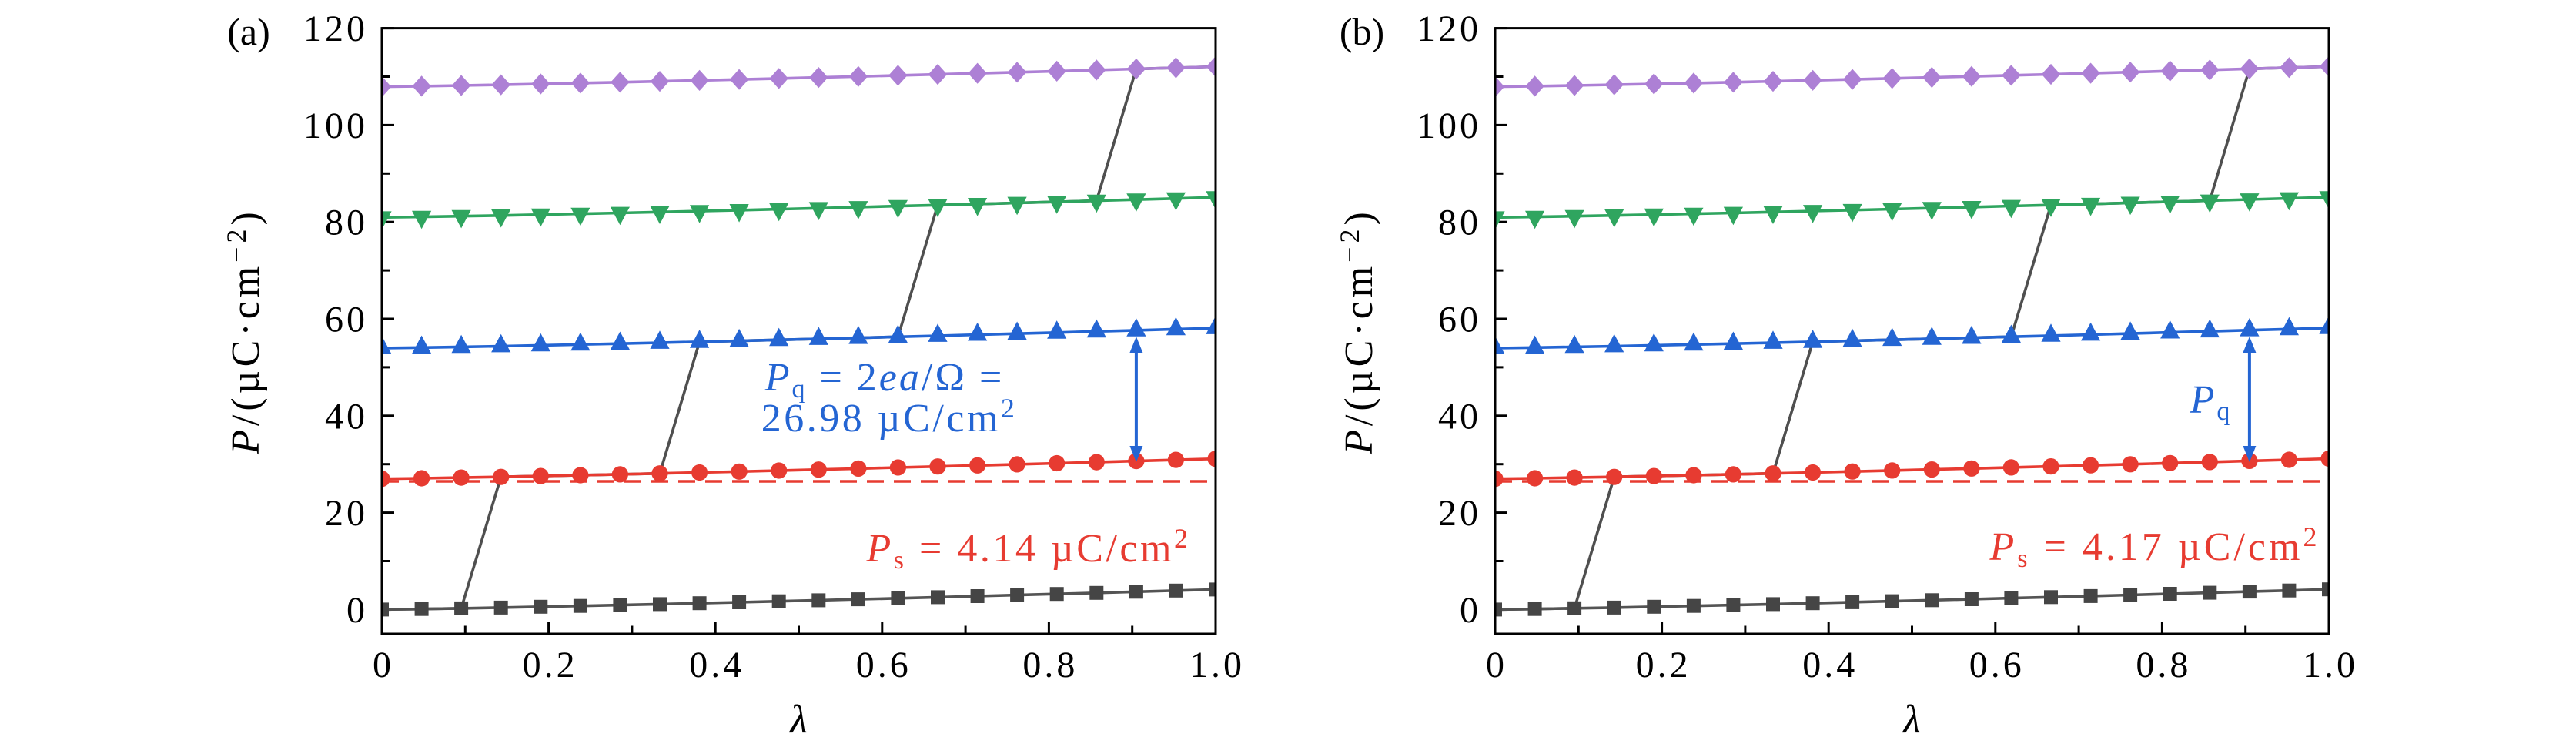 This screenshot has height=754, width=2576. What do you see at coordinates (1362, 31) in the screenshot?
I see `svg-text: (b)` at bounding box center [1362, 31].